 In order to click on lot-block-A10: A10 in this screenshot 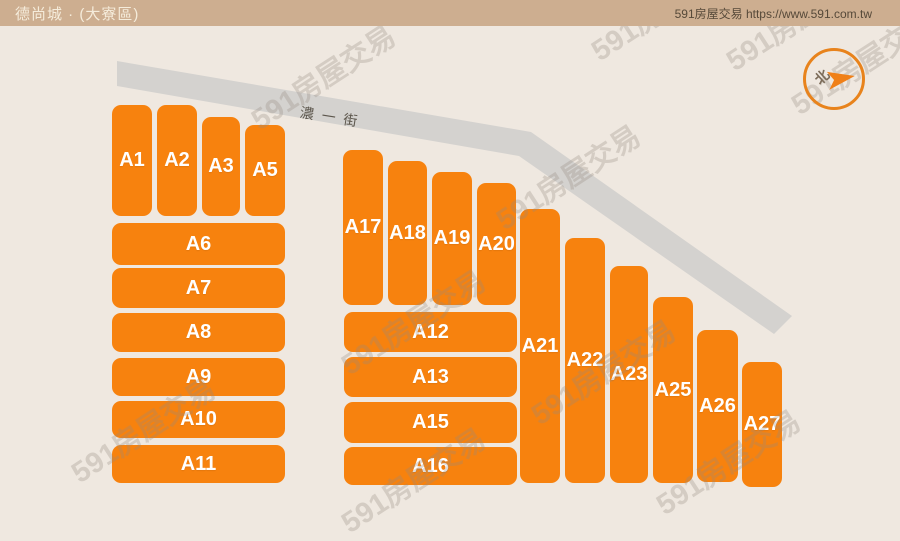, I will do `click(198, 419)`.